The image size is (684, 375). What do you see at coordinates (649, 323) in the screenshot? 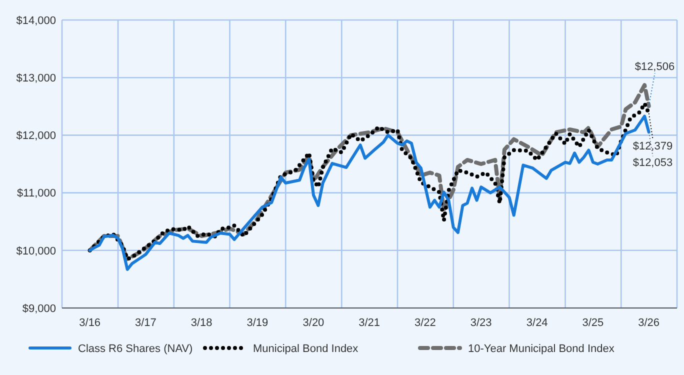
I see `x-tick-label: 3/26` at bounding box center [649, 323].